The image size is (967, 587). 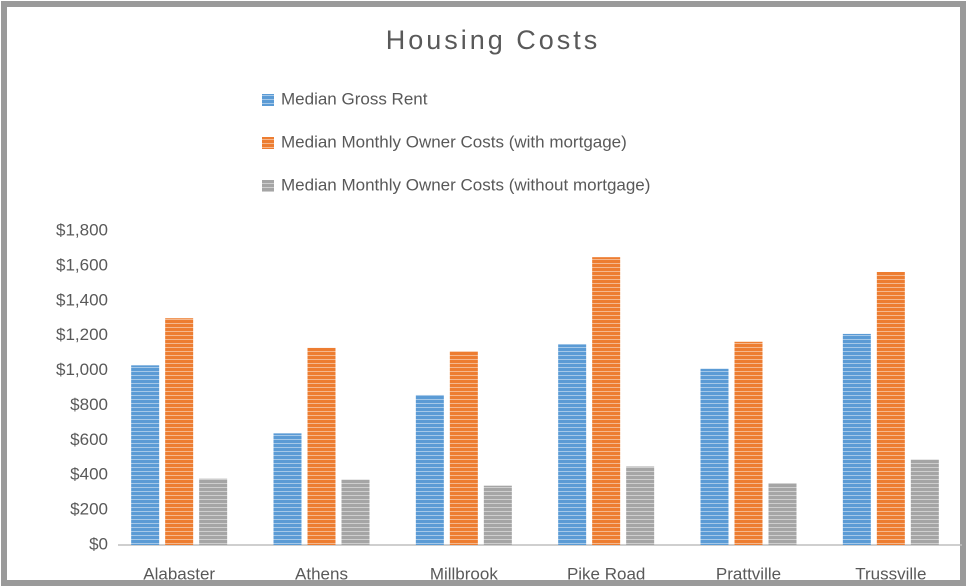 What do you see at coordinates (82, 299) in the screenshot?
I see `y-tick-label: $1,400` at bounding box center [82, 299].